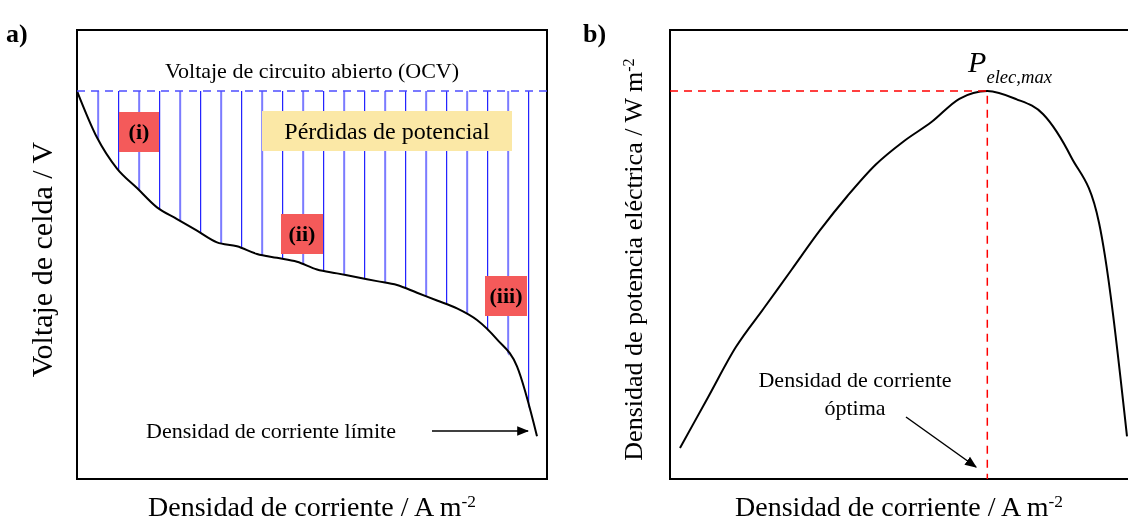  I want to click on annotation: Densidad de corriente límite, so click(271, 431).